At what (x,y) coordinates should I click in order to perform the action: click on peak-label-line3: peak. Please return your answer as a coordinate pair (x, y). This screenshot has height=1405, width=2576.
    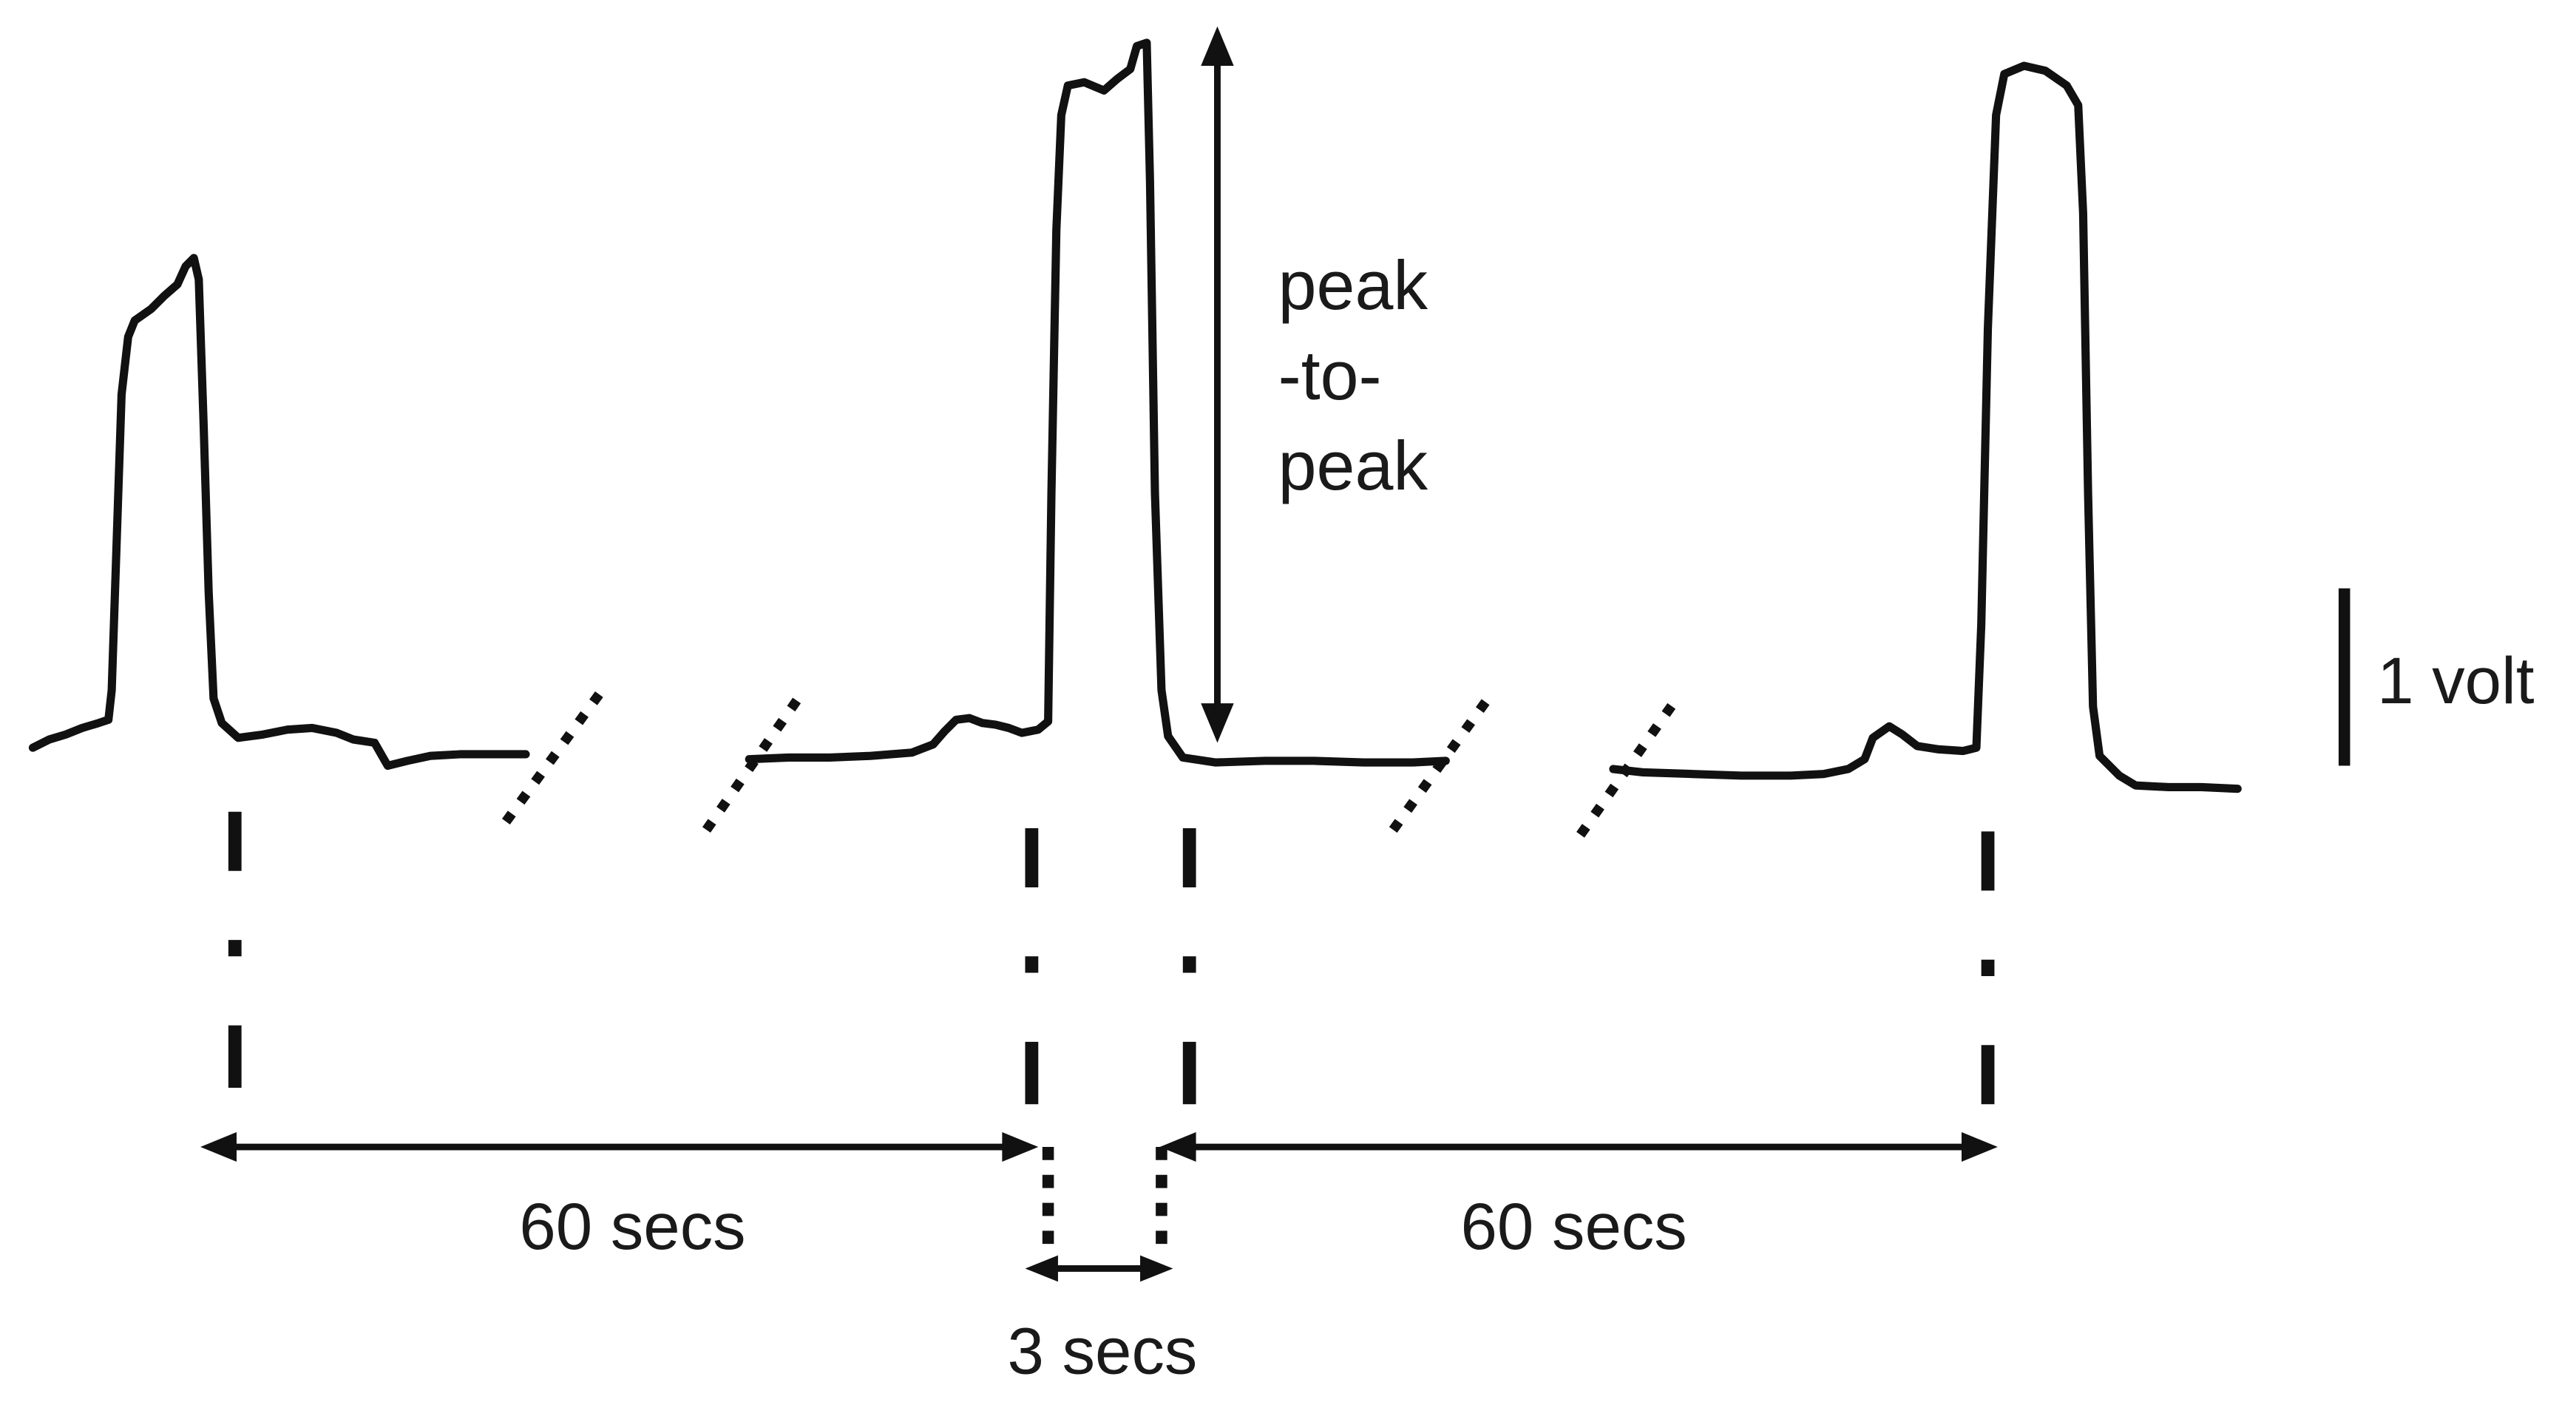
    Looking at the image, I should click on (1353, 465).